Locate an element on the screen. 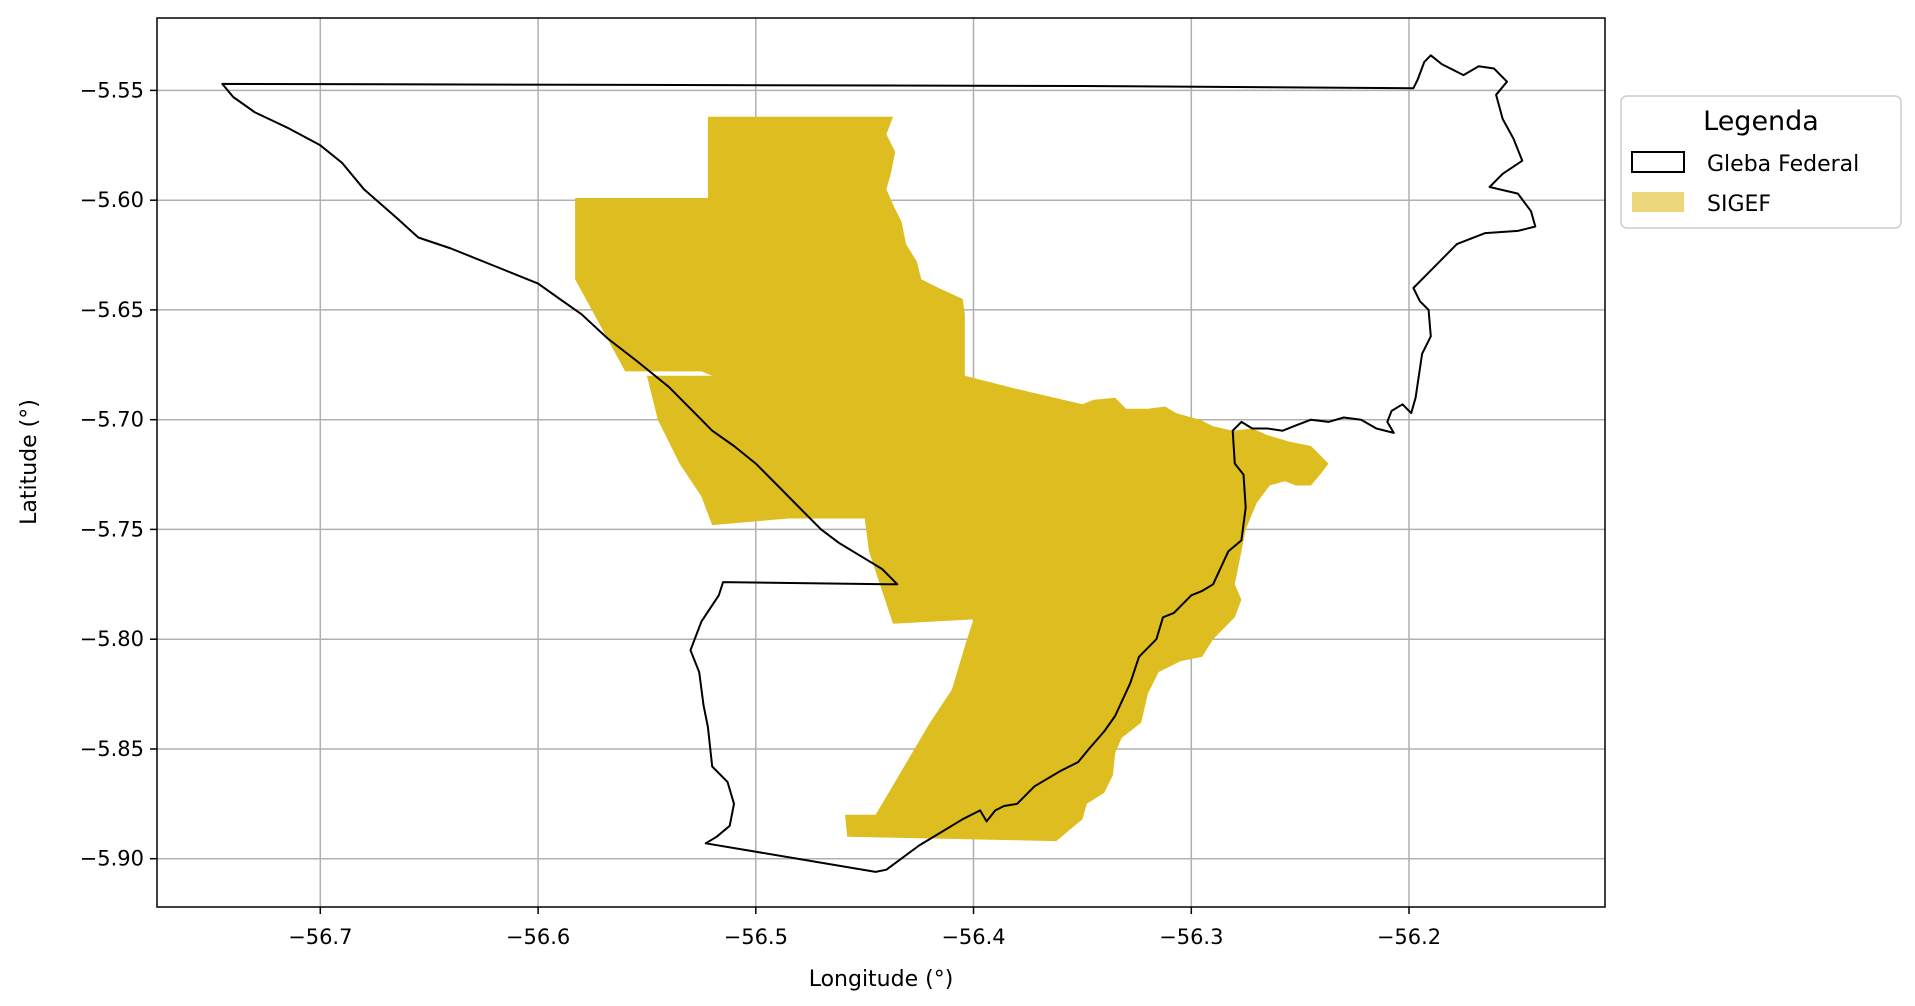 This screenshot has width=1915, height=1006. y-tick-label: −5.70 is located at coordinates (112, 420).